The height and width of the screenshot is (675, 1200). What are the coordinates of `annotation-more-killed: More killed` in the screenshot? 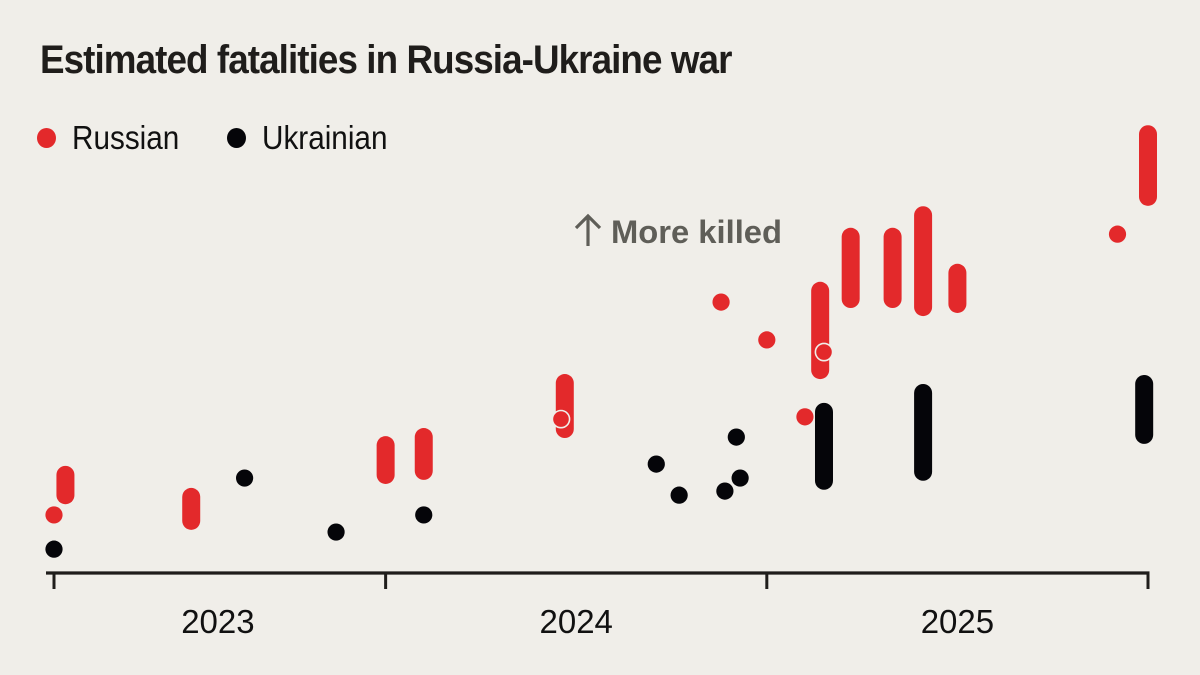 It's located at (678, 231).